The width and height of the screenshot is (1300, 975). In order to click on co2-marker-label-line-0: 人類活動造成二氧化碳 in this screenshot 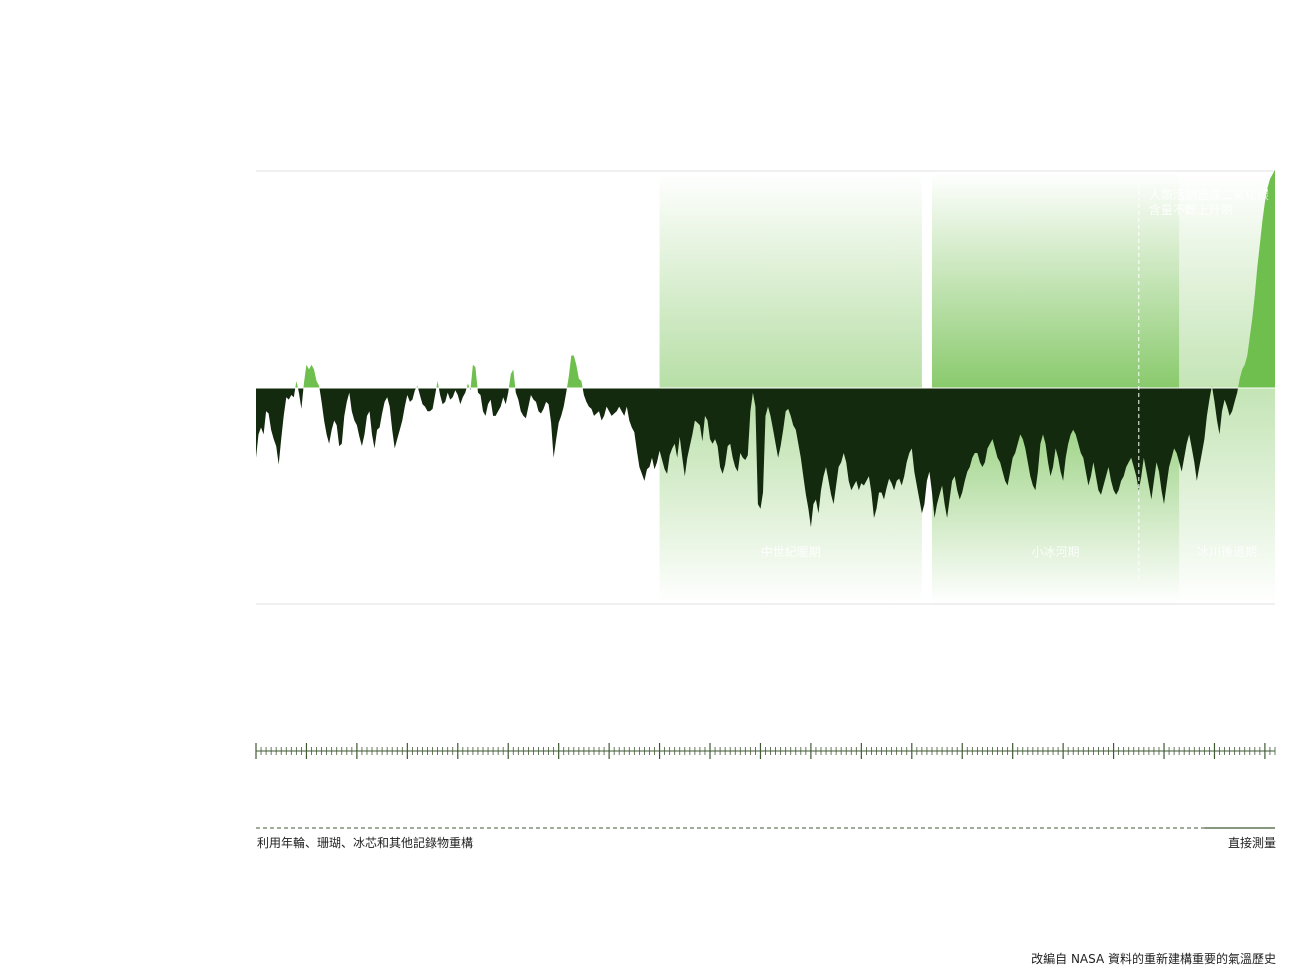, I will do `click(1209, 195)`.